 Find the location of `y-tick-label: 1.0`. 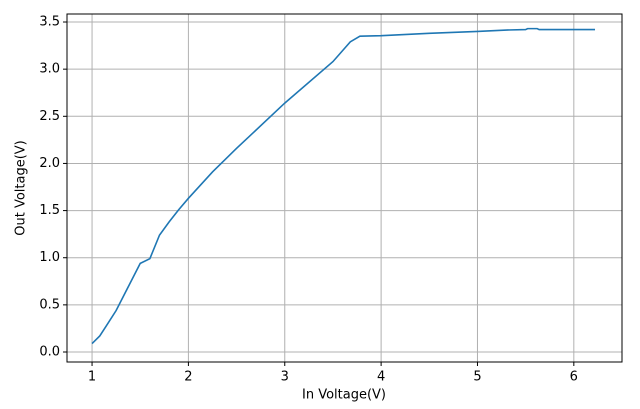

y-tick-label: 1.0 is located at coordinates (49, 257).